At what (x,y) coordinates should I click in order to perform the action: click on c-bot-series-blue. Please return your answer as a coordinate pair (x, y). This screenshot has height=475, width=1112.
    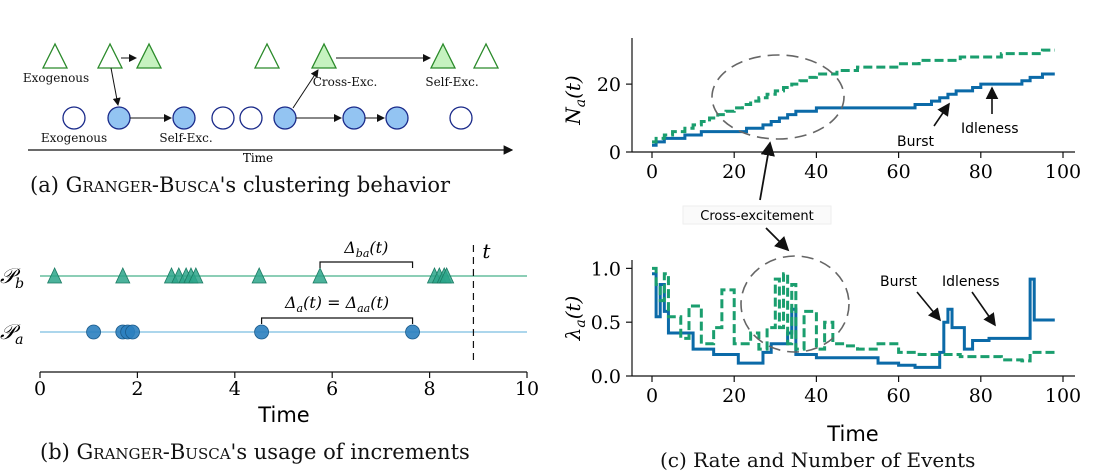
    Looking at the image, I should click on (853, 320).